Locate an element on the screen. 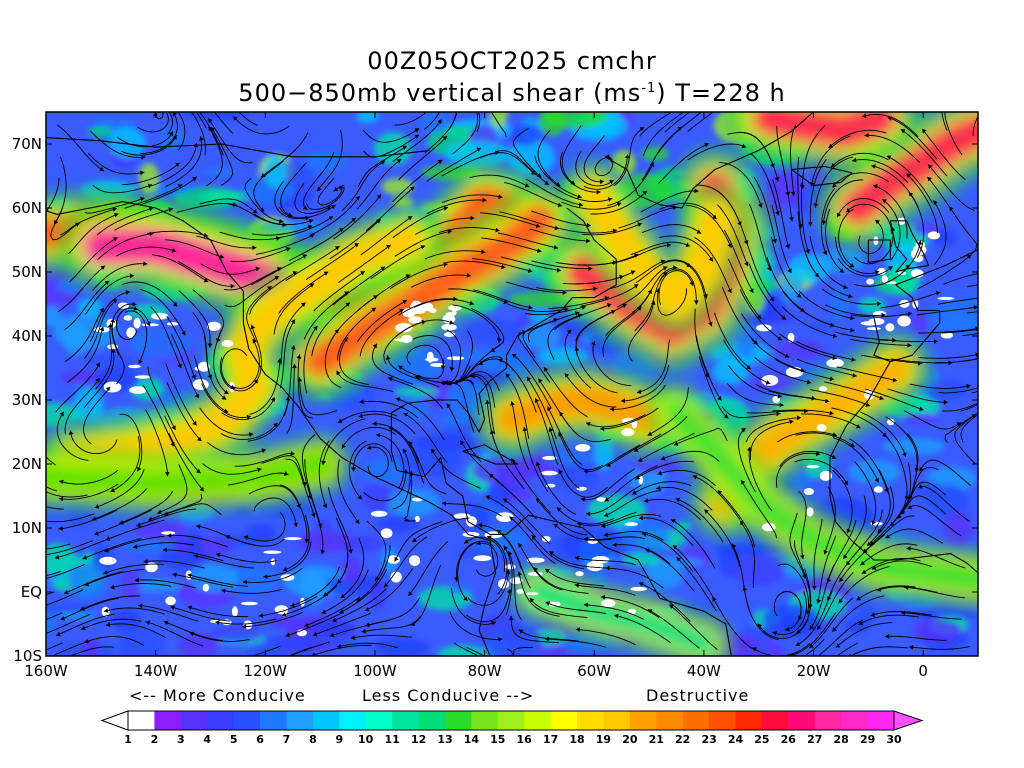 Image resolution: width=1024 pixels, height=768 pixels. lon-label: 160W is located at coordinates (46, 671).